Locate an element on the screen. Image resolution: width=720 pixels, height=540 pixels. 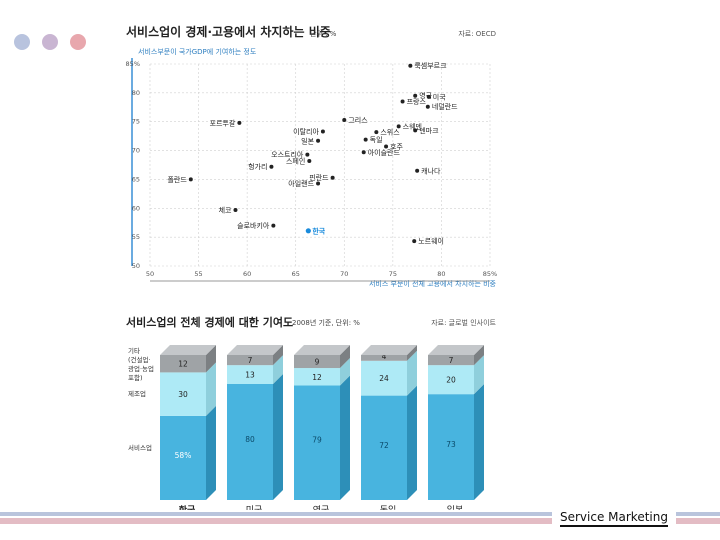
bar-value-label: 72 is located at coordinates (384, 445).